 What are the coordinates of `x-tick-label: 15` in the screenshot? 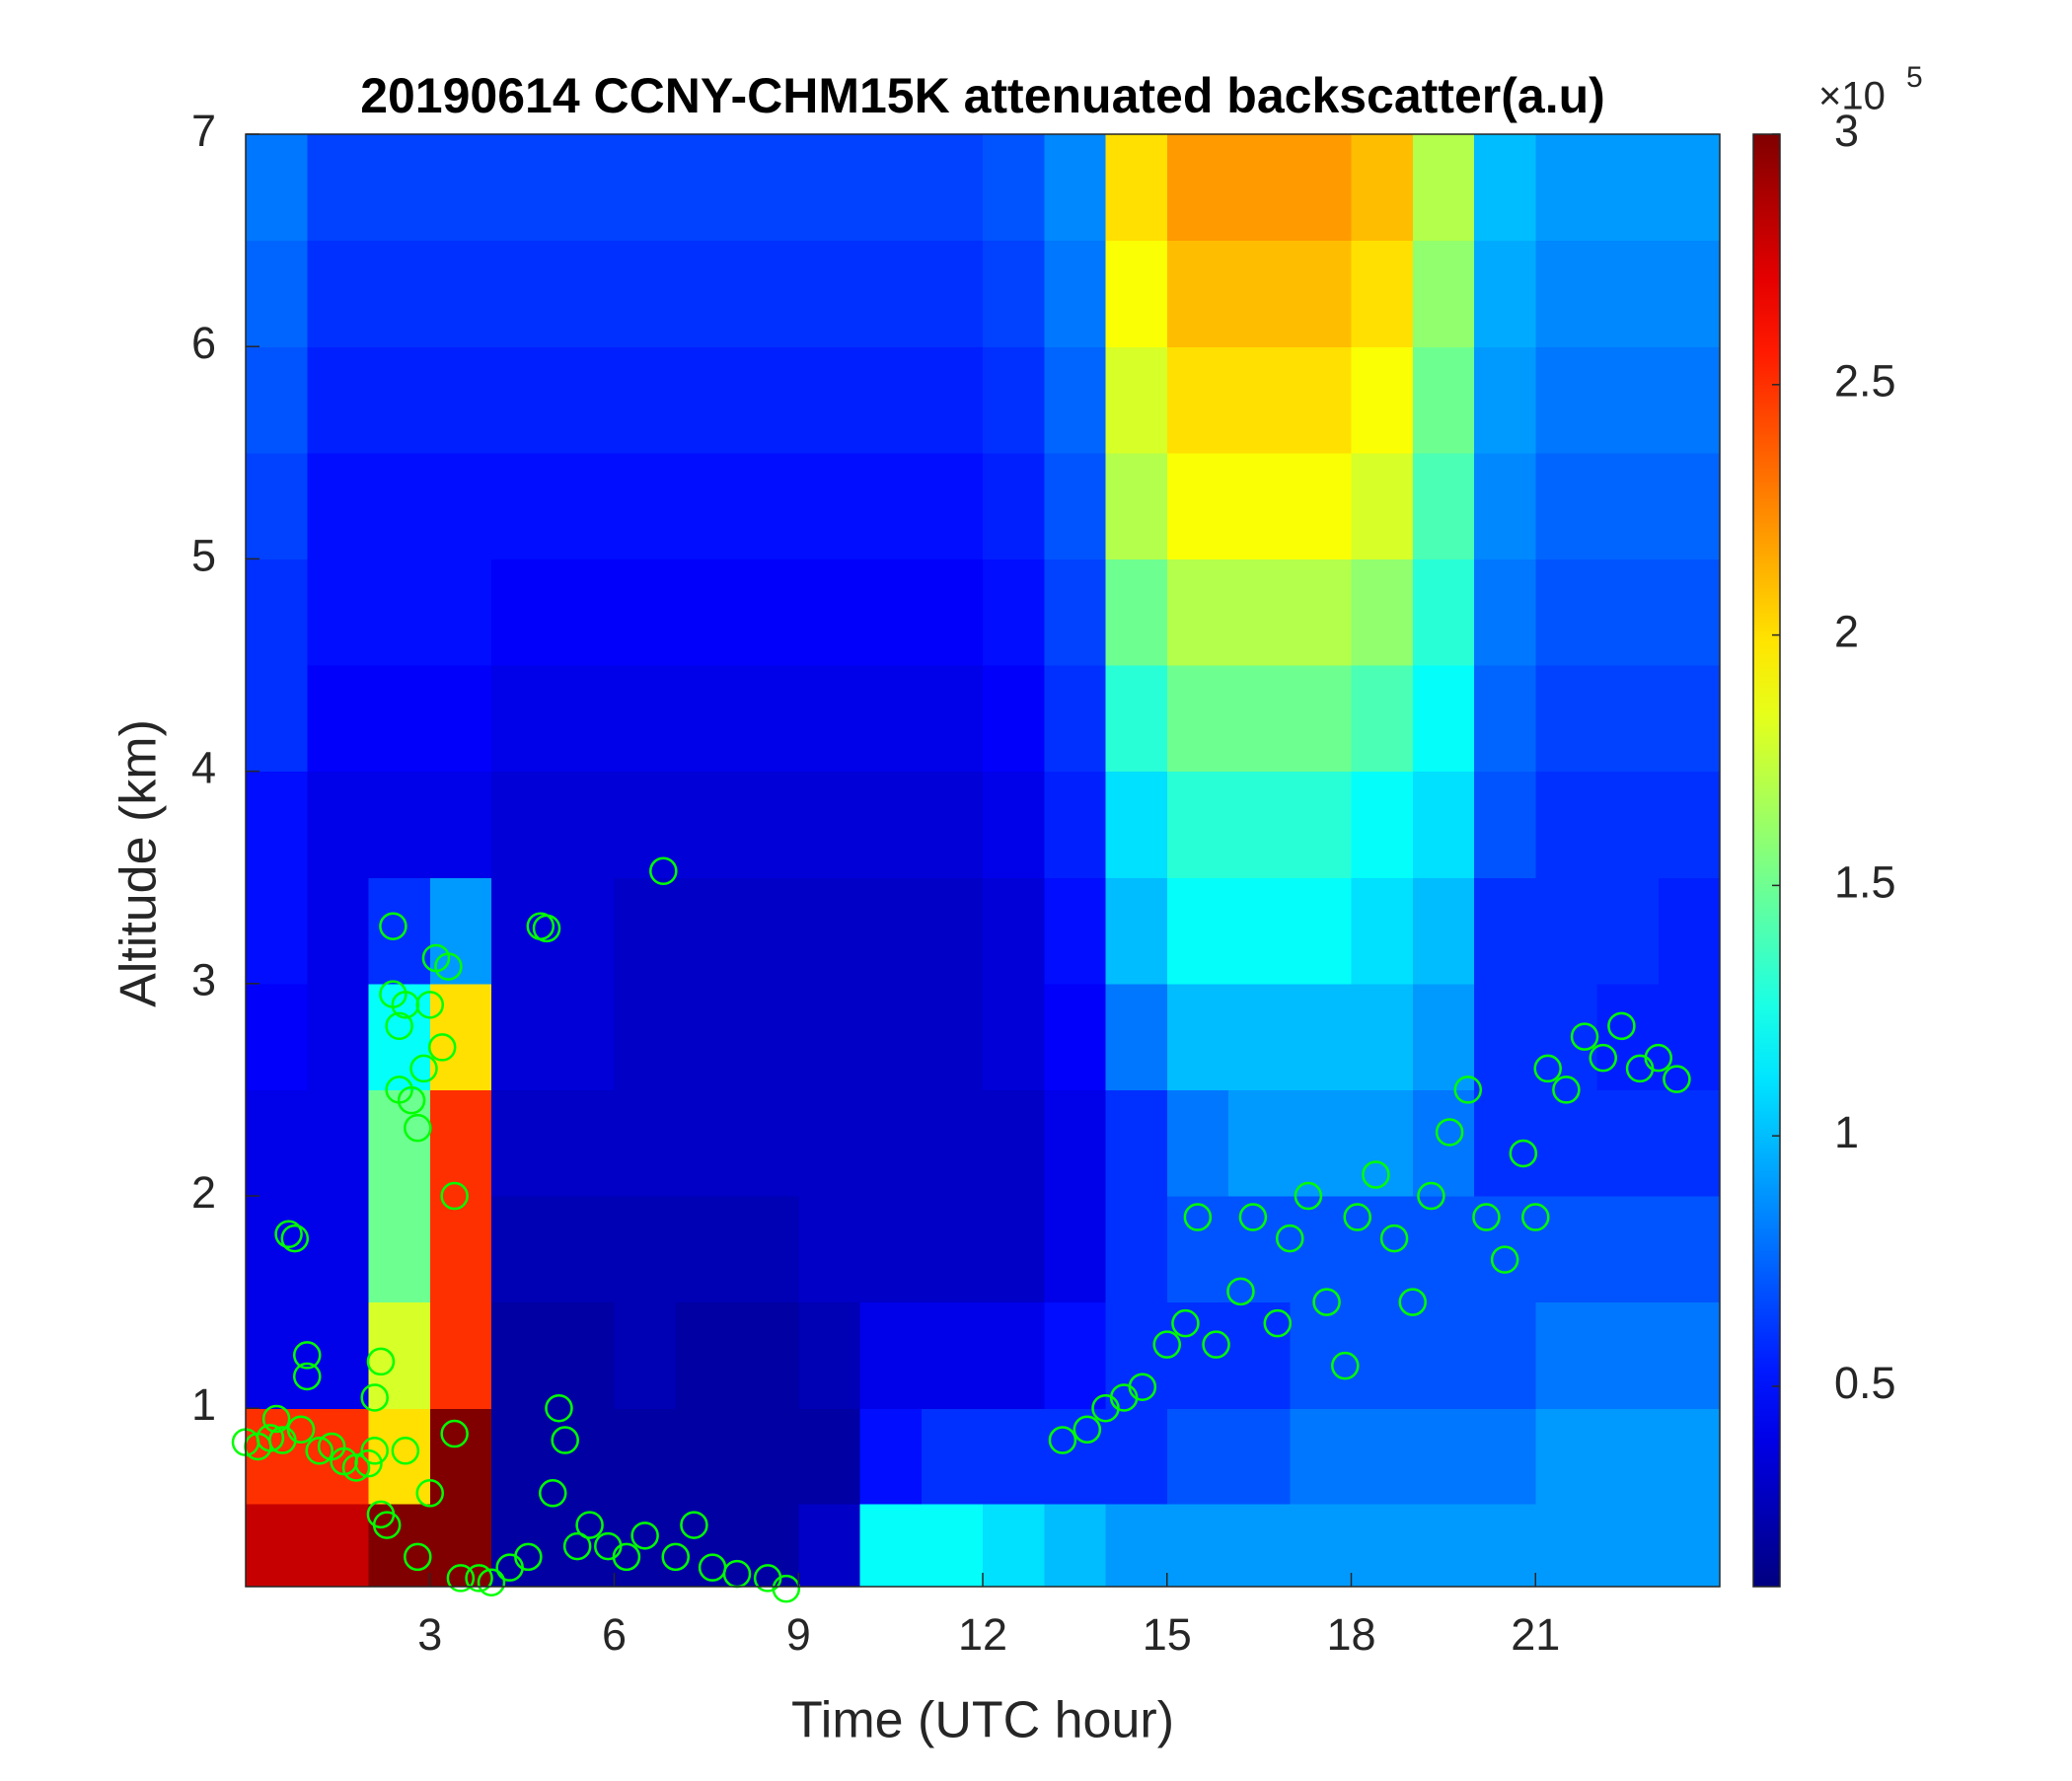 It's located at (1167, 1634).